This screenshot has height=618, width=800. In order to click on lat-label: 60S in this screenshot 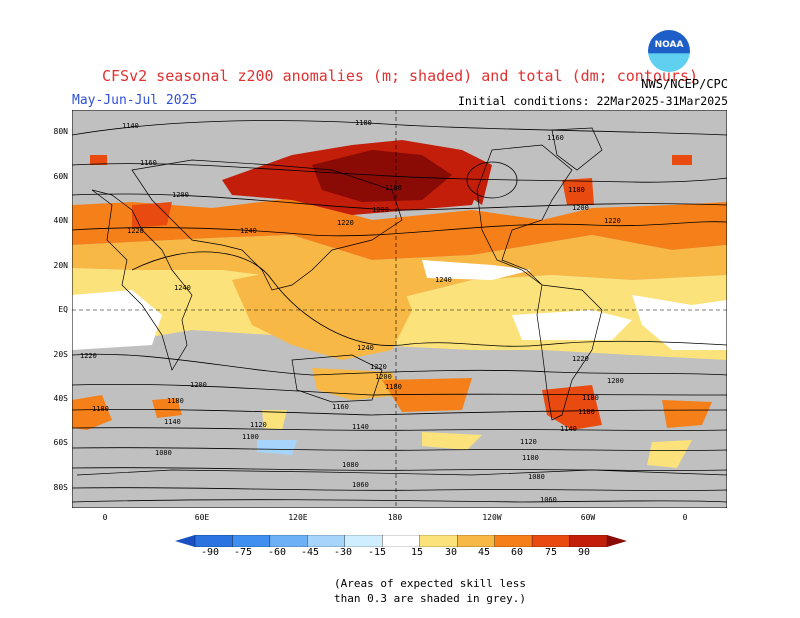, I will do `click(60, 442)`.